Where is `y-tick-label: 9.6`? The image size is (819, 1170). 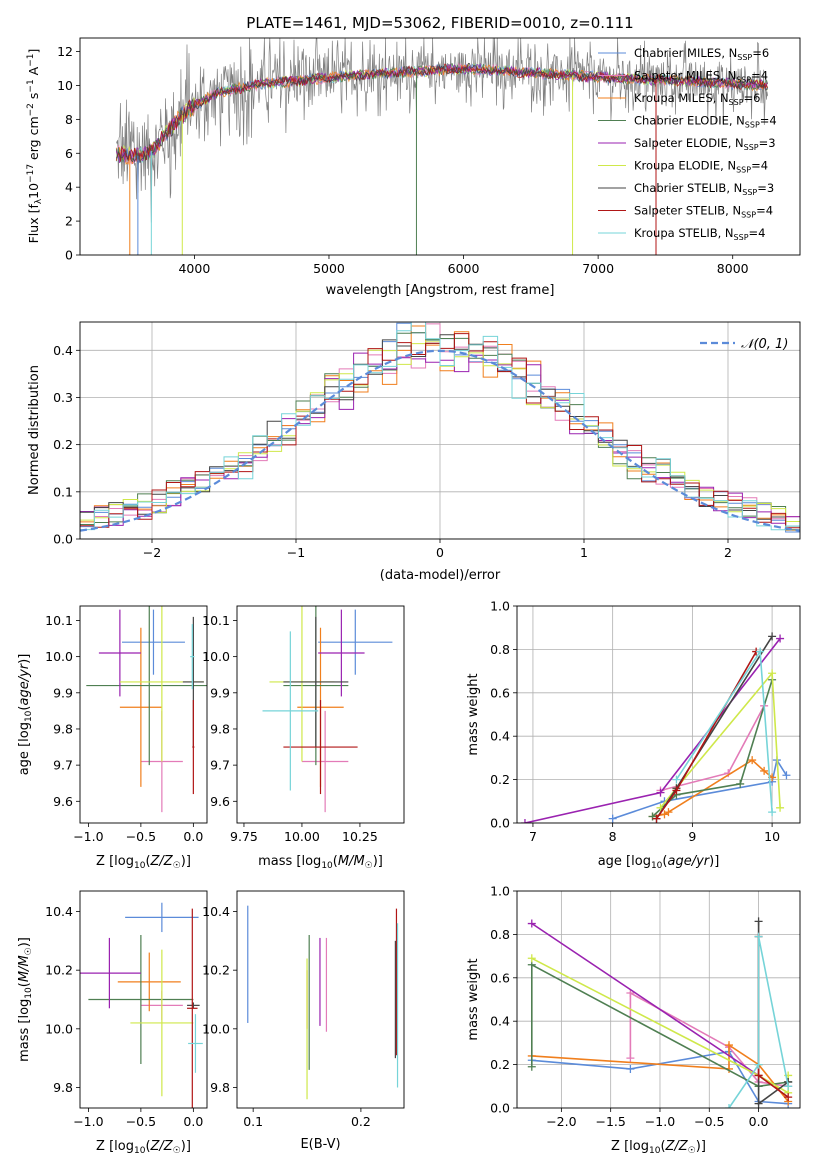 y-tick-label: 9.6 is located at coordinates (63, 801).